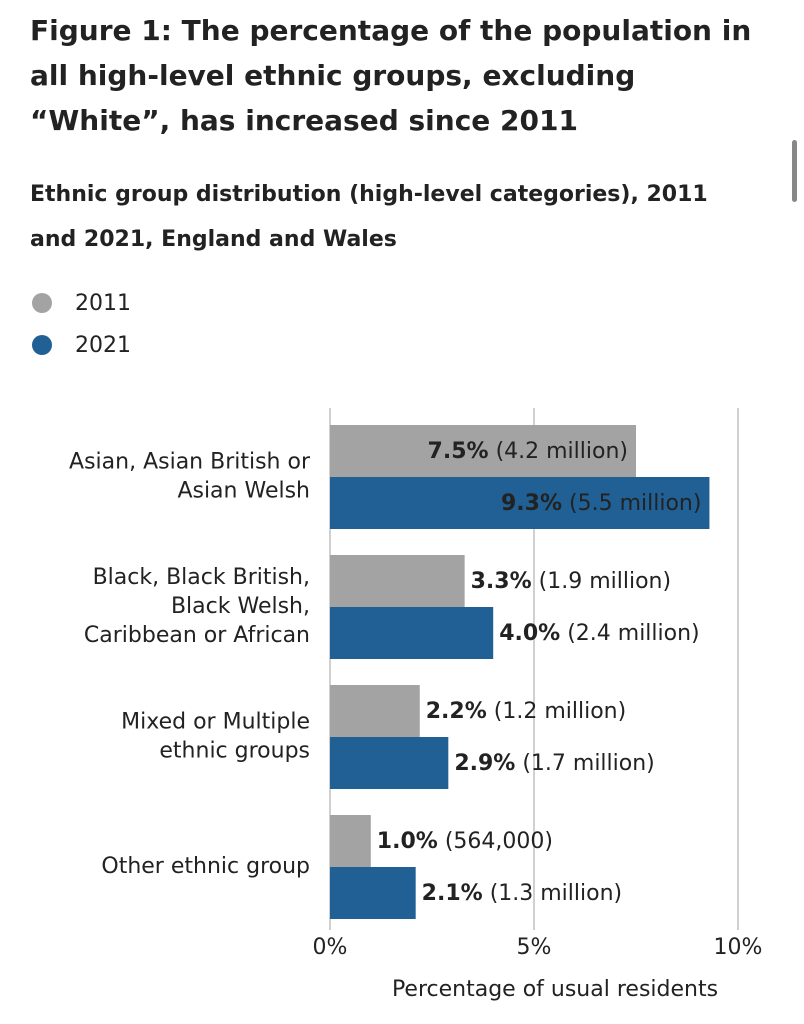 The height and width of the screenshot is (1024, 804). What do you see at coordinates (452, 893) in the screenshot?
I see `value-label-percent: 2.1%` at bounding box center [452, 893].